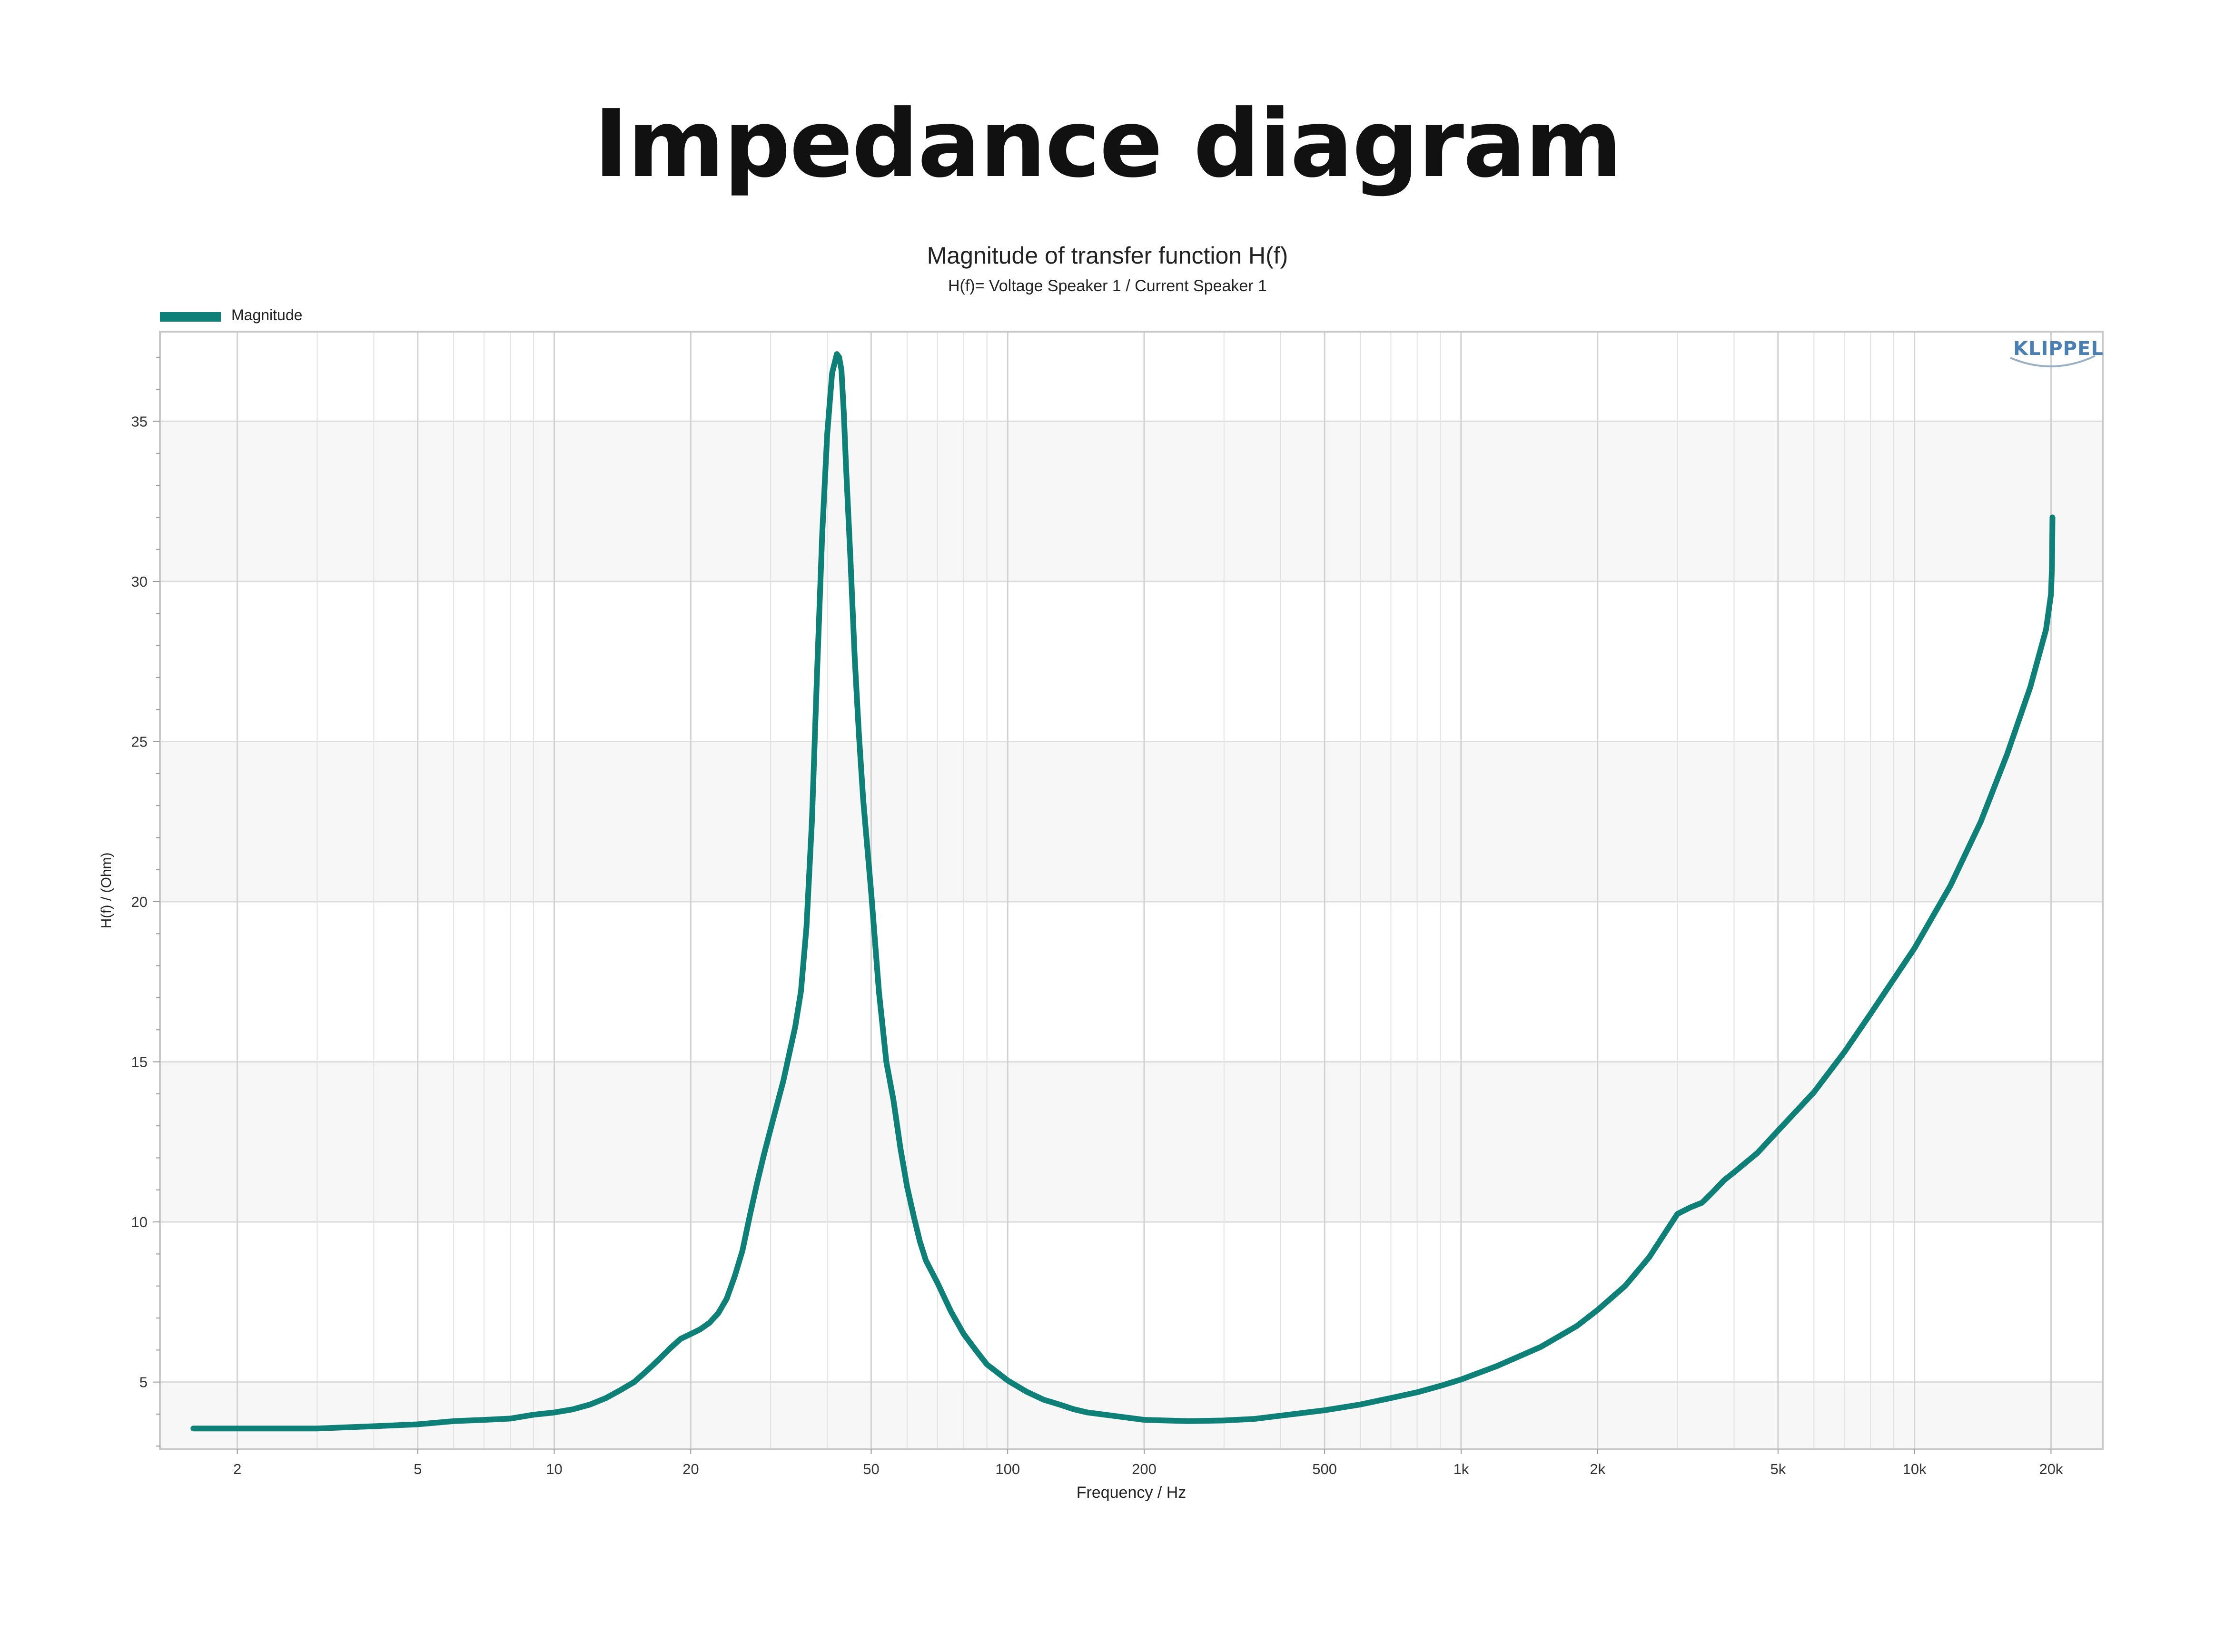 Image resolution: width=2215 pixels, height=1652 pixels. What do you see at coordinates (1597, 1469) in the screenshot?
I see `x-tick-label: 2k` at bounding box center [1597, 1469].